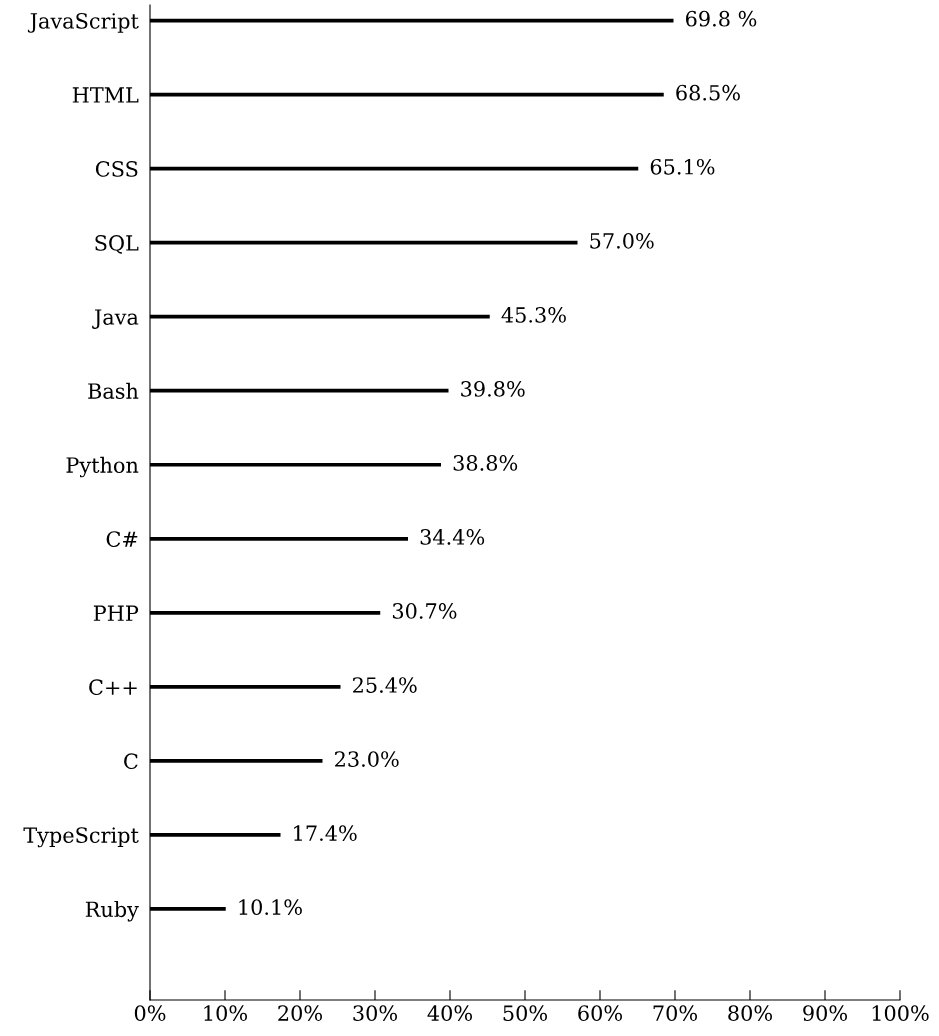  Describe the element at coordinates (225, 1013) in the screenshot. I see `x-tick-label: 10%` at that location.